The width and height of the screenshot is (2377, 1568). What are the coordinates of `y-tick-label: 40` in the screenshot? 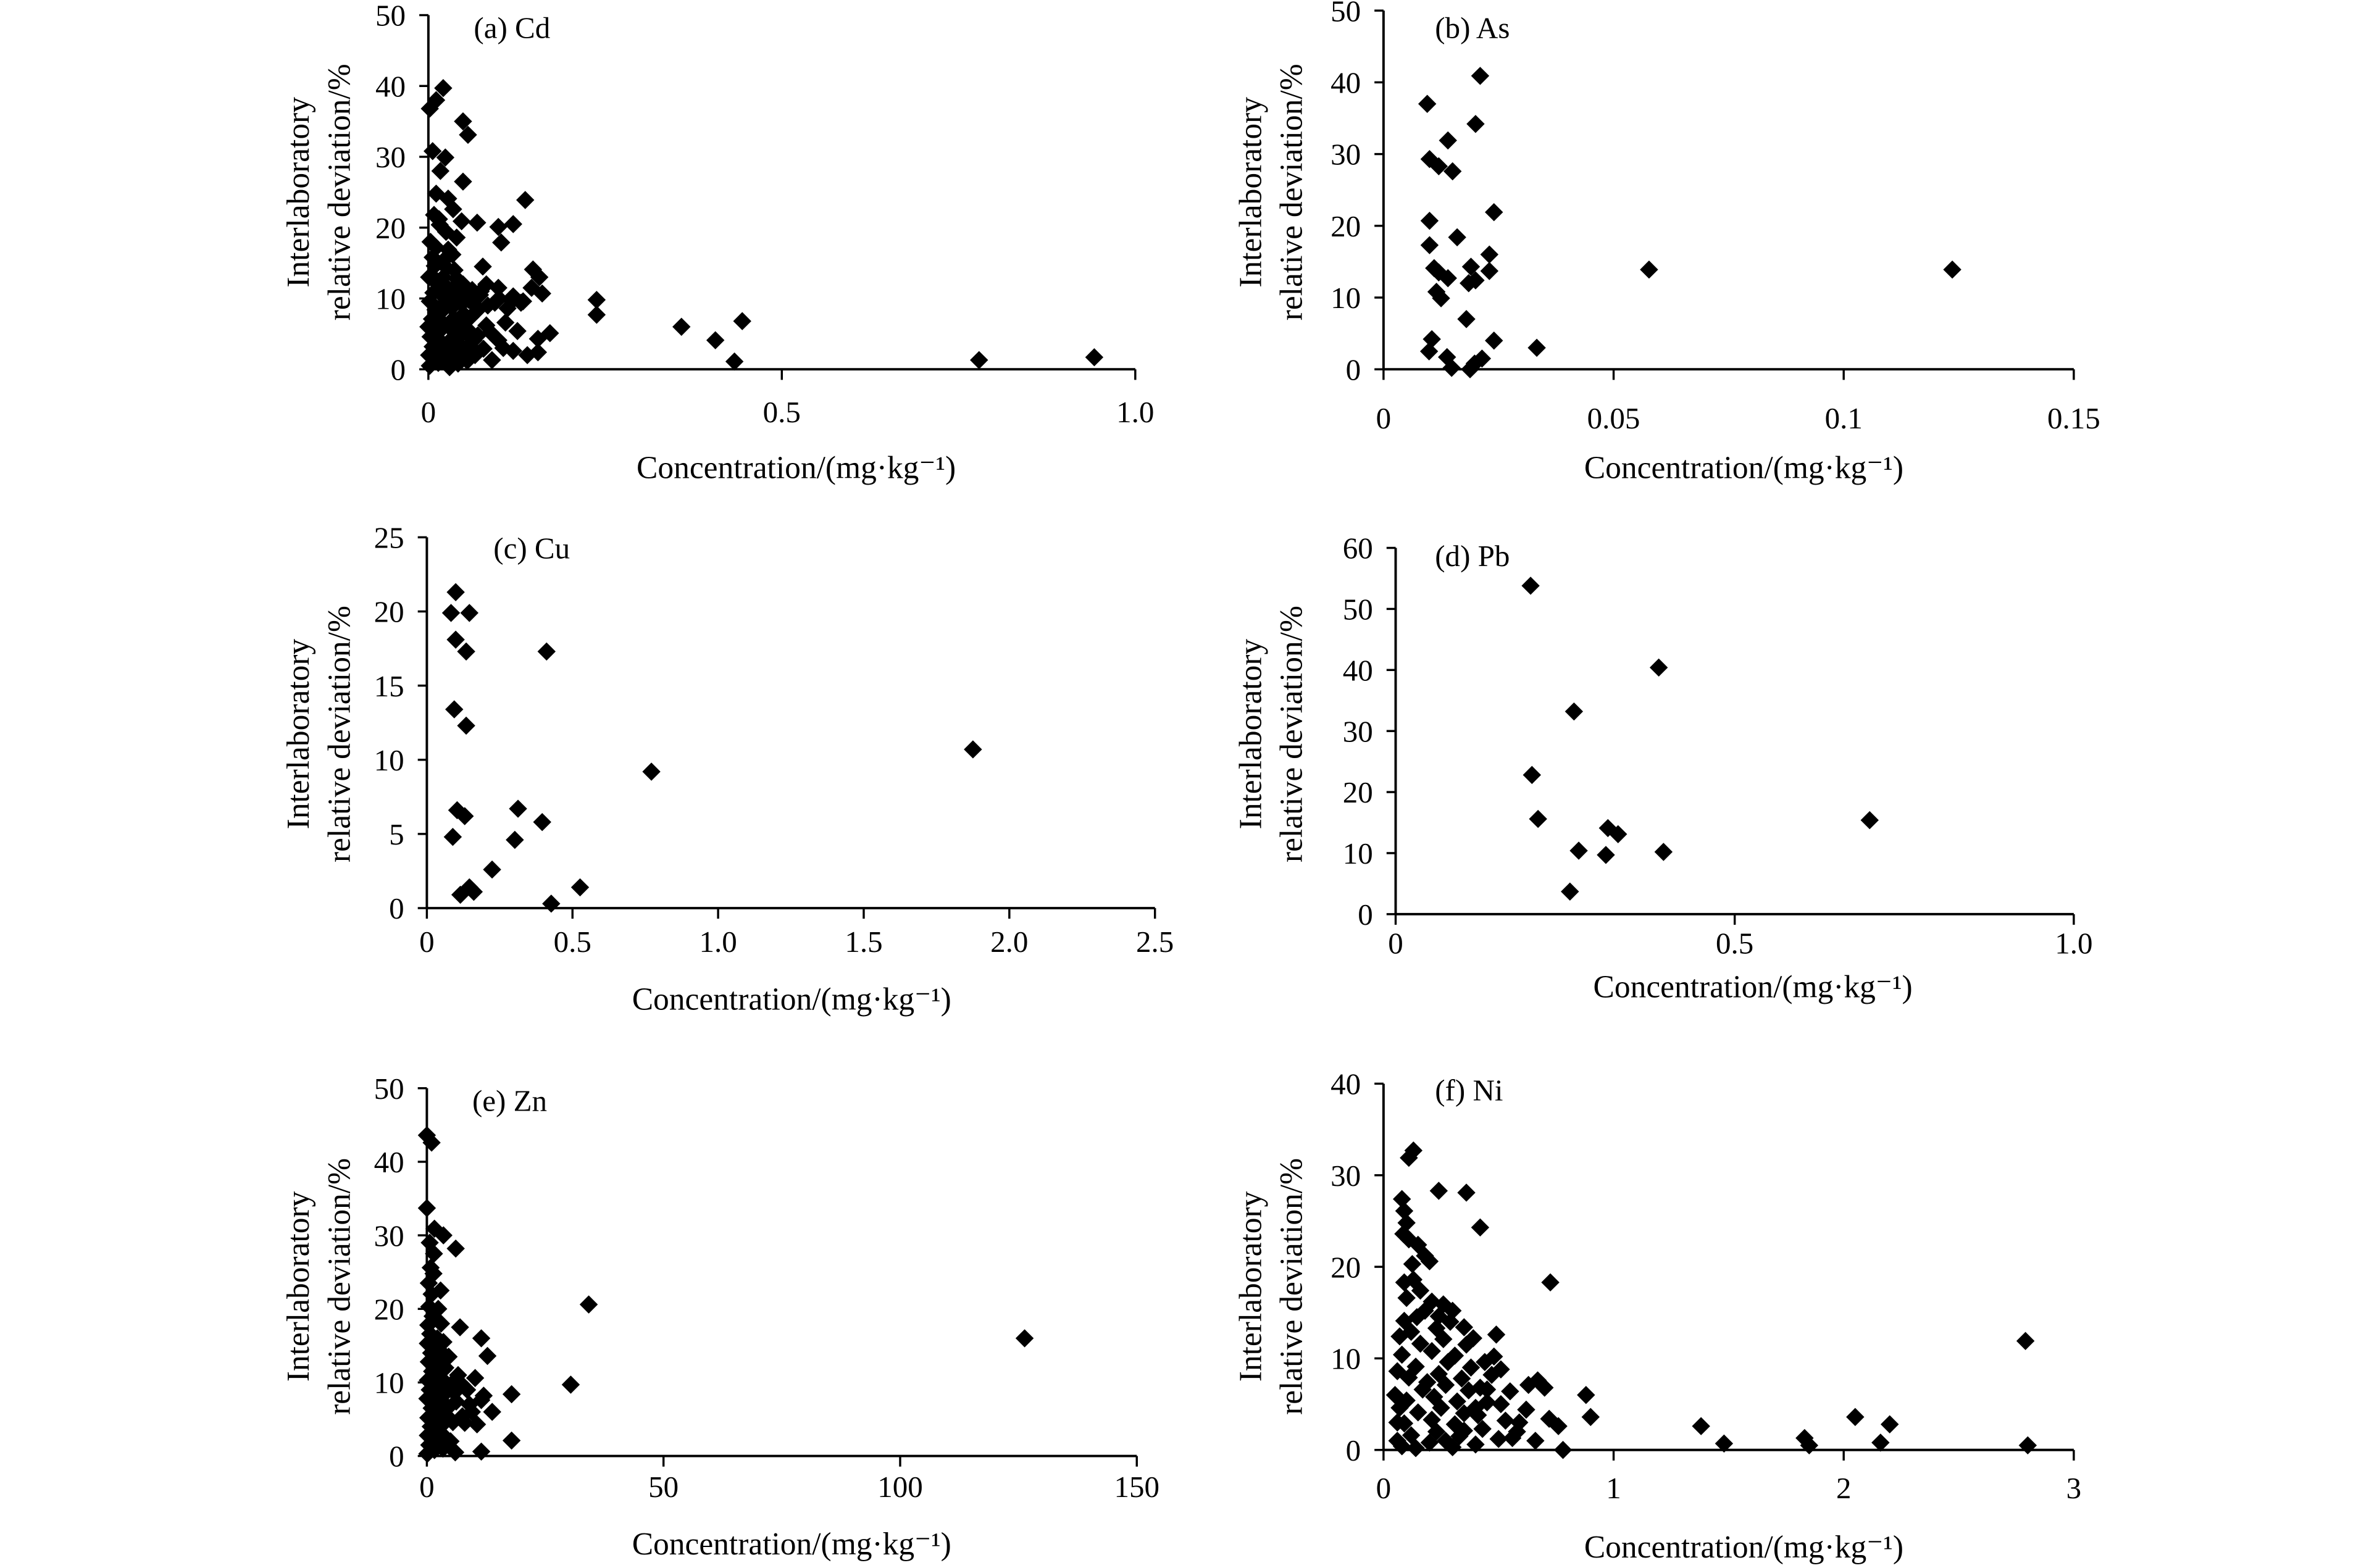 It's located at (1346, 83).